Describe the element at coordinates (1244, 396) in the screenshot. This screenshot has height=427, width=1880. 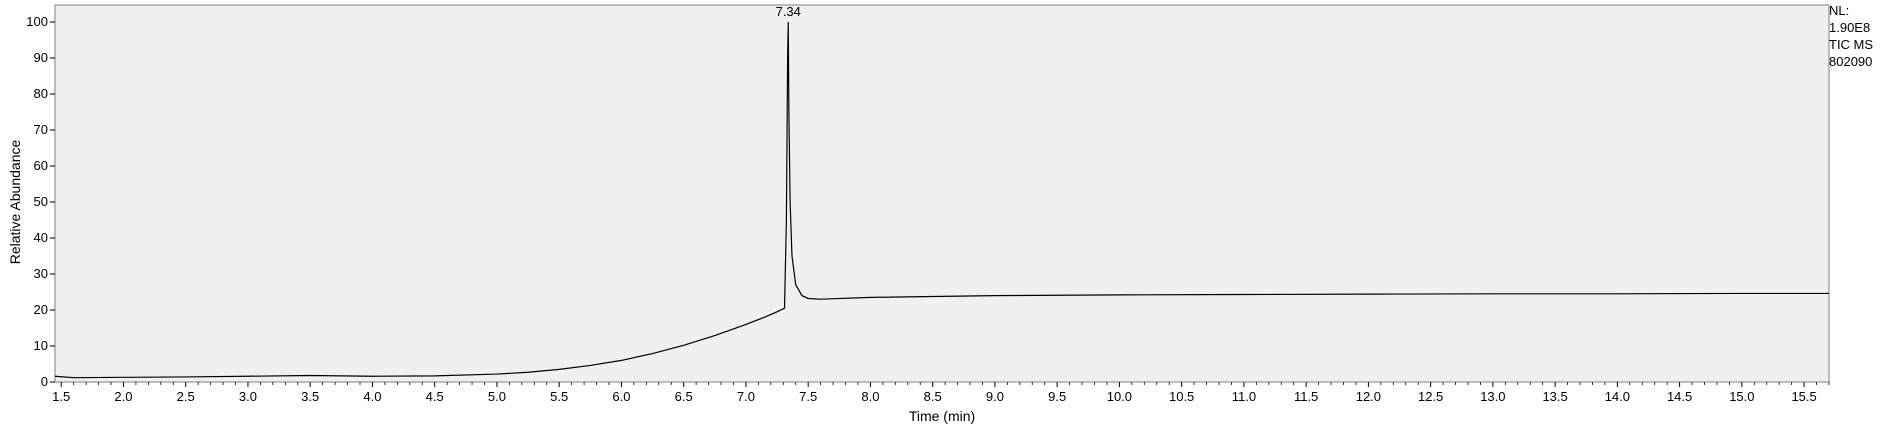
I see `x-tick-label: 11.0` at that location.